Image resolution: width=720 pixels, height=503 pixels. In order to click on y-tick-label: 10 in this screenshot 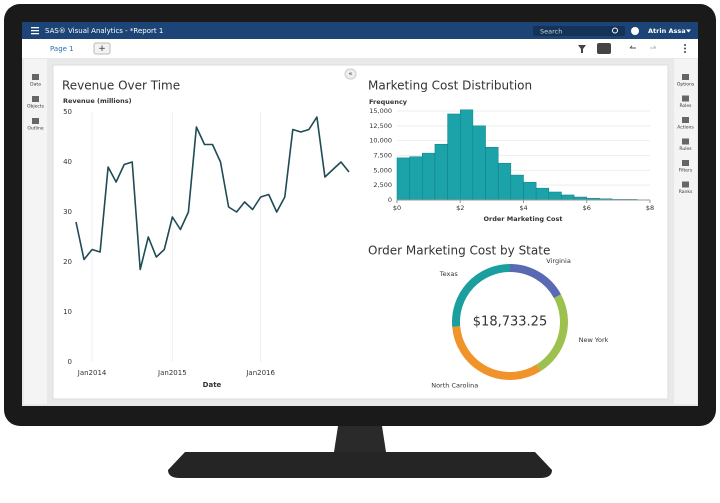, I will do `click(67, 312)`.